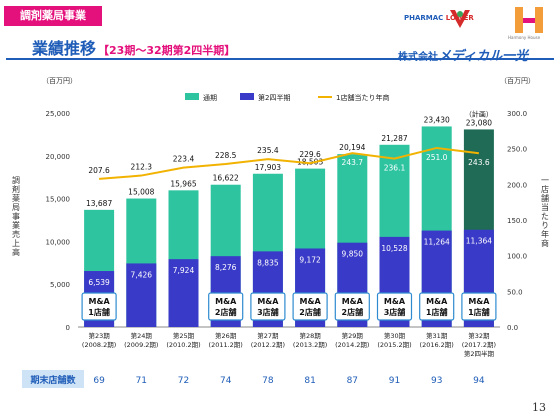 The height and width of the screenshot is (420, 560). What do you see at coordinates (210, 97) in the screenshot?
I see `legend-label-series-0: 通期` at bounding box center [210, 97].